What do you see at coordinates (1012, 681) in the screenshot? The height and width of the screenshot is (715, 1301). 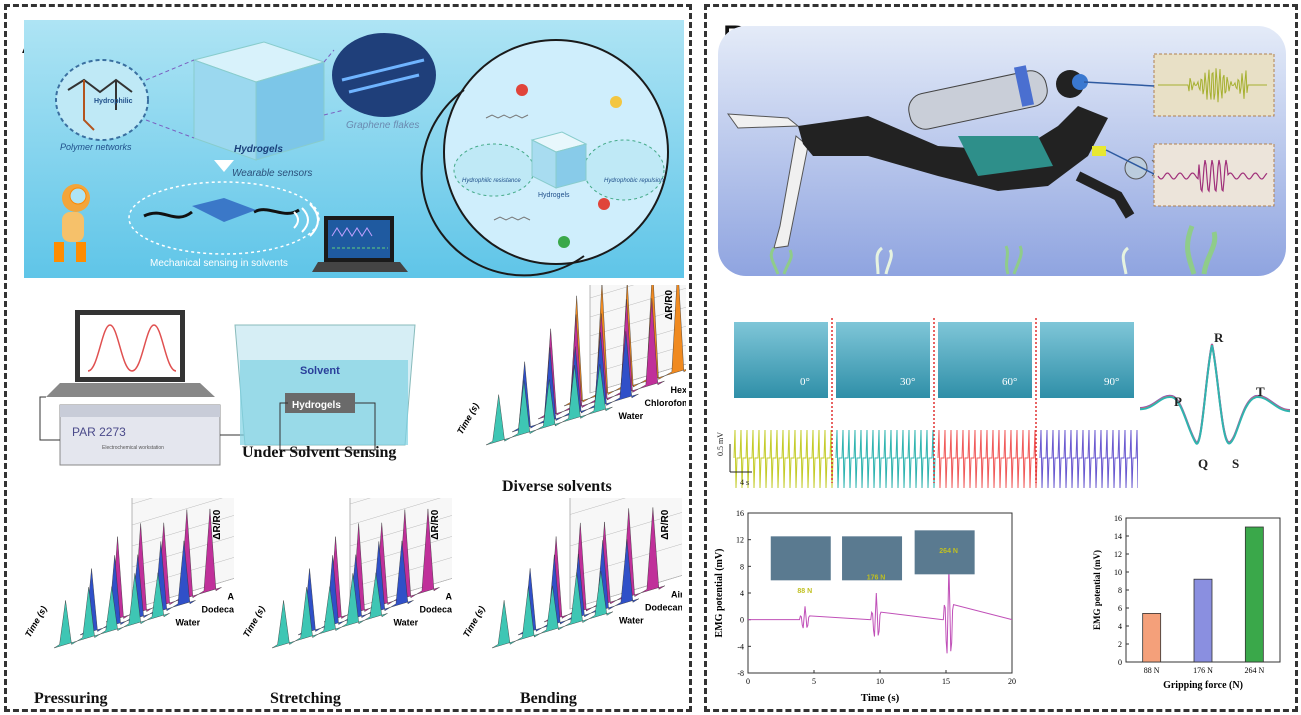 I see `x-tick-label: 20` at bounding box center [1012, 681].